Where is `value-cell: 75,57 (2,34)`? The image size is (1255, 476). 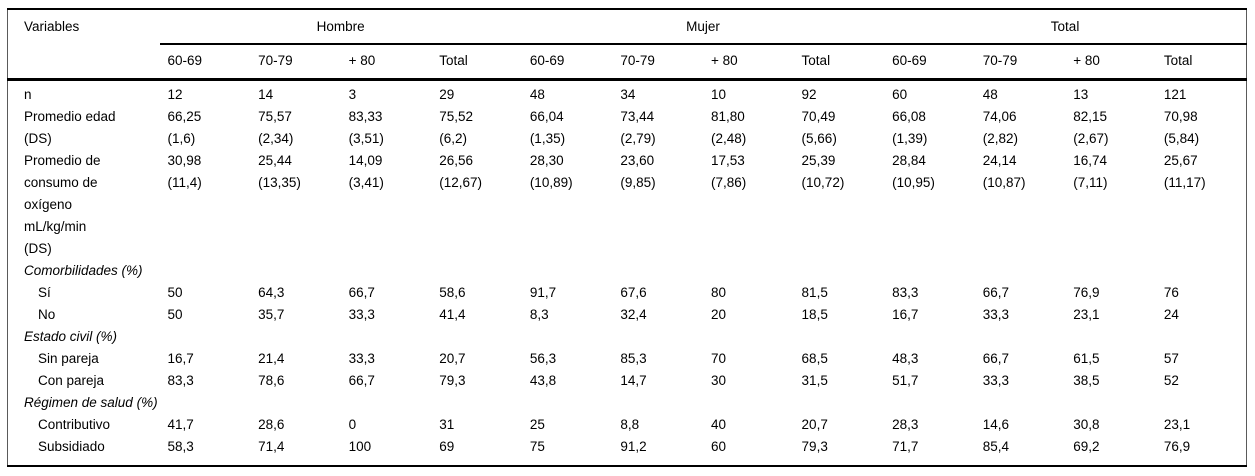
value-cell: 75,57 (2,34) is located at coordinates (276, 127).